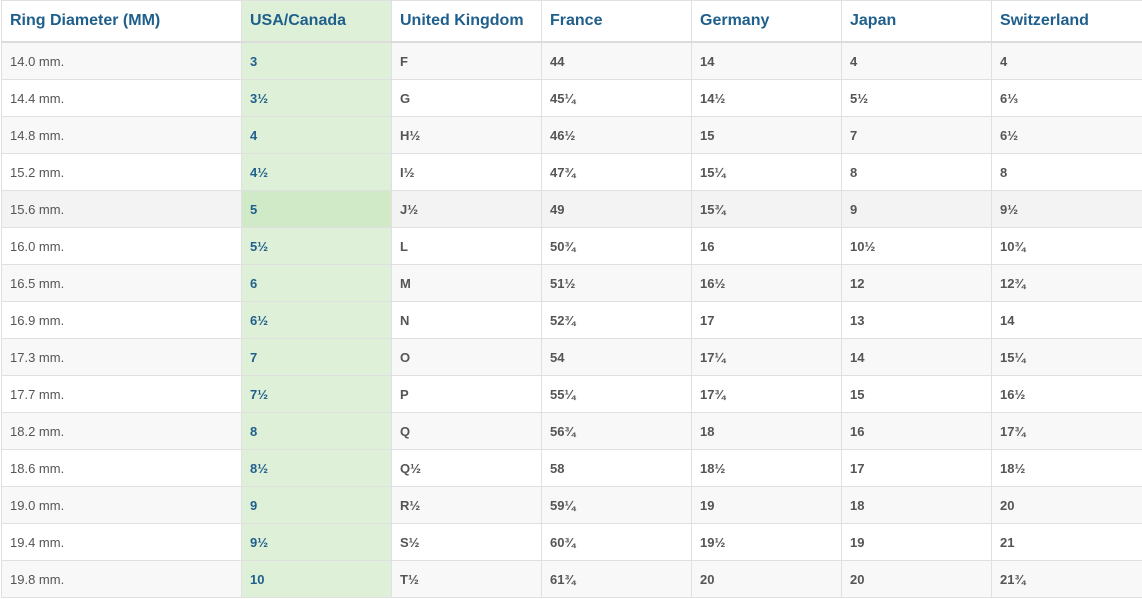 Image resolution: width=1142 pixels, height=599 pixels. I want to click on cell-germany: 17¾, so click(766, 394).